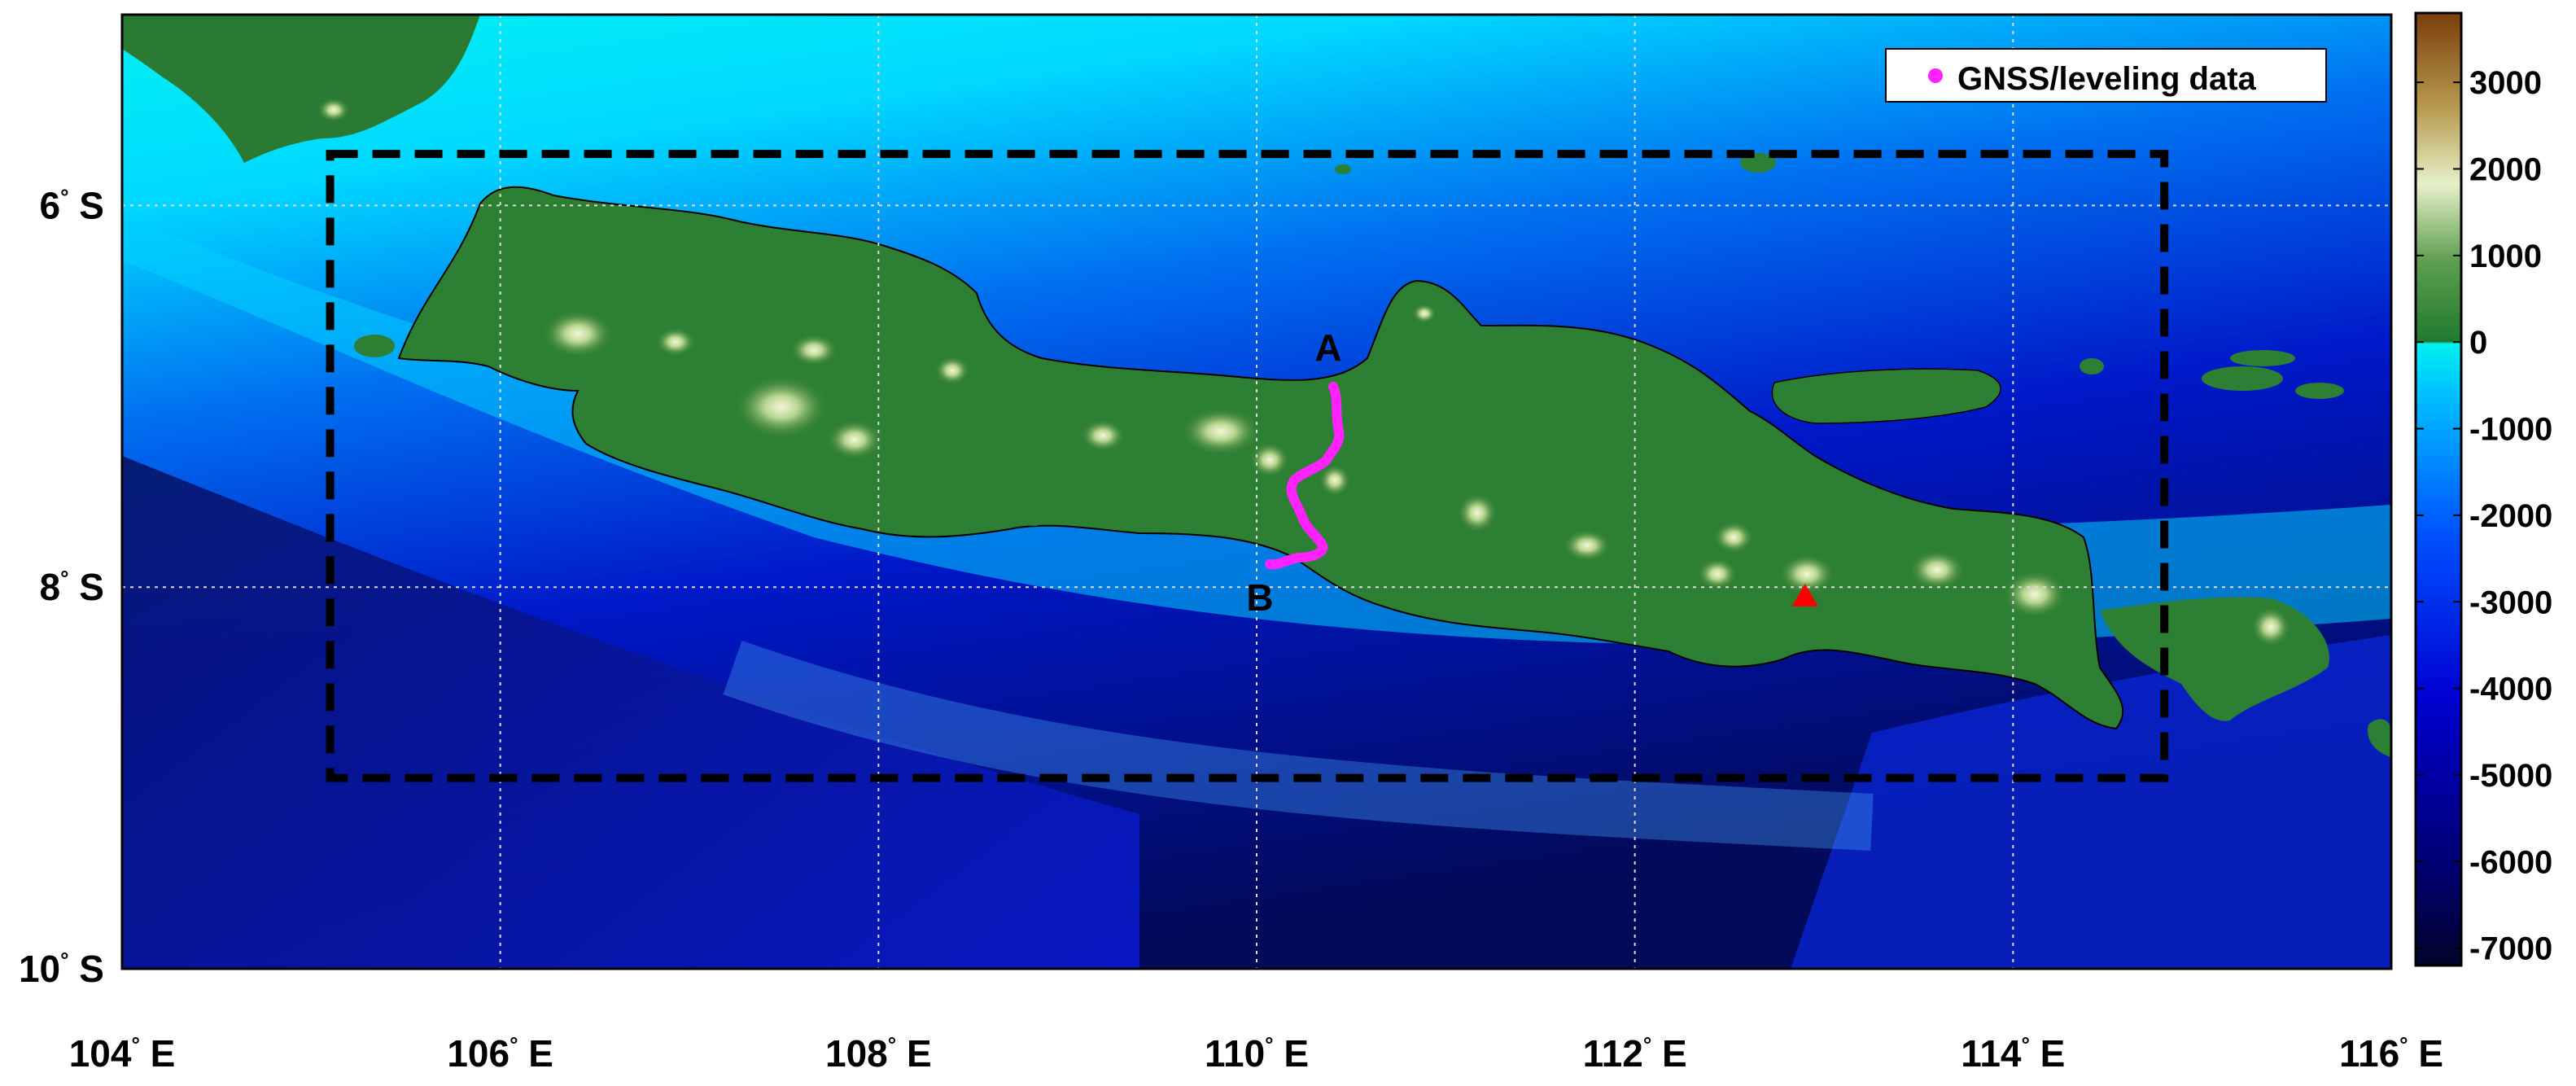 Image resolution: width=2576 pixels, height=1086 pixels. I want to click on land-sumatra, so click(301, 89).